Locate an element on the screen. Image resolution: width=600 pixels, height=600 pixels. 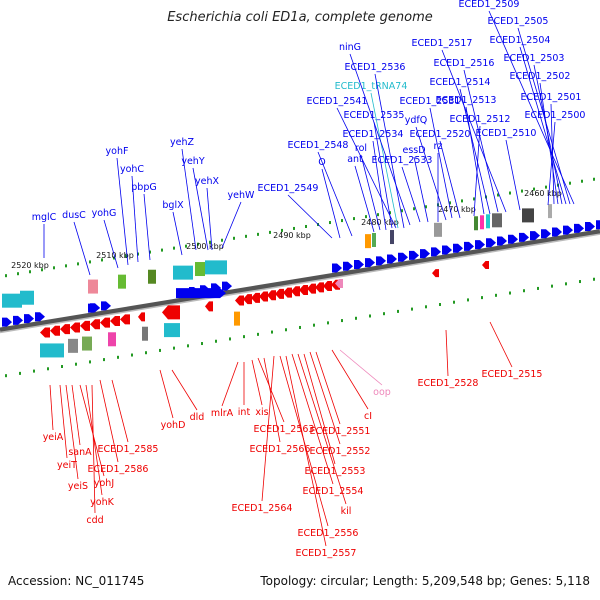
gene-label-lower: sanA is located at coordinates (80, 452).